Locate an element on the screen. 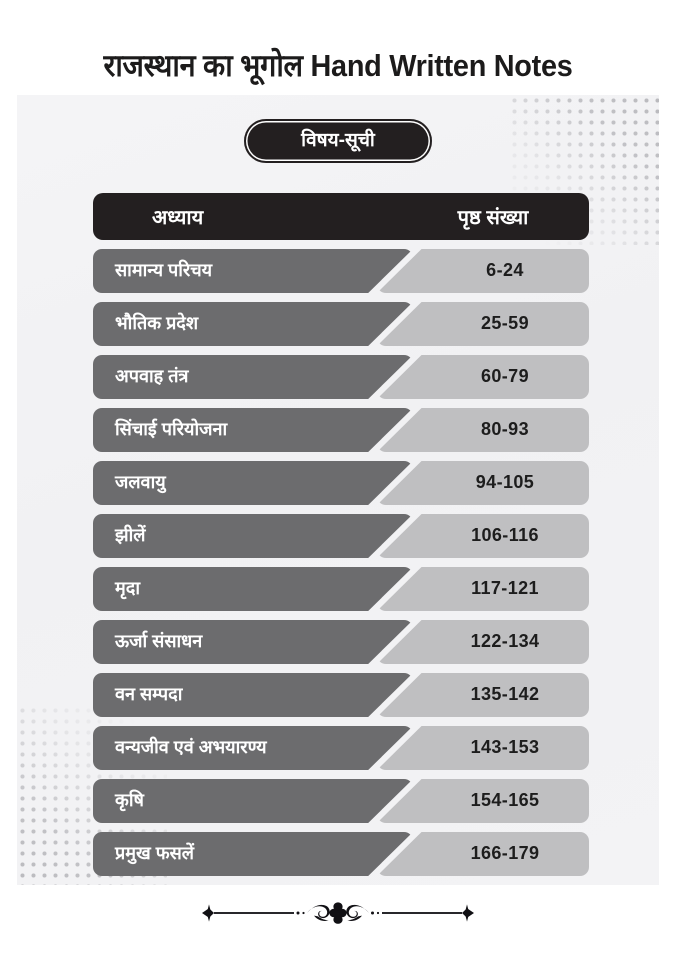  table-row: झीलें 106-116 is located at coordinates (341, 536).